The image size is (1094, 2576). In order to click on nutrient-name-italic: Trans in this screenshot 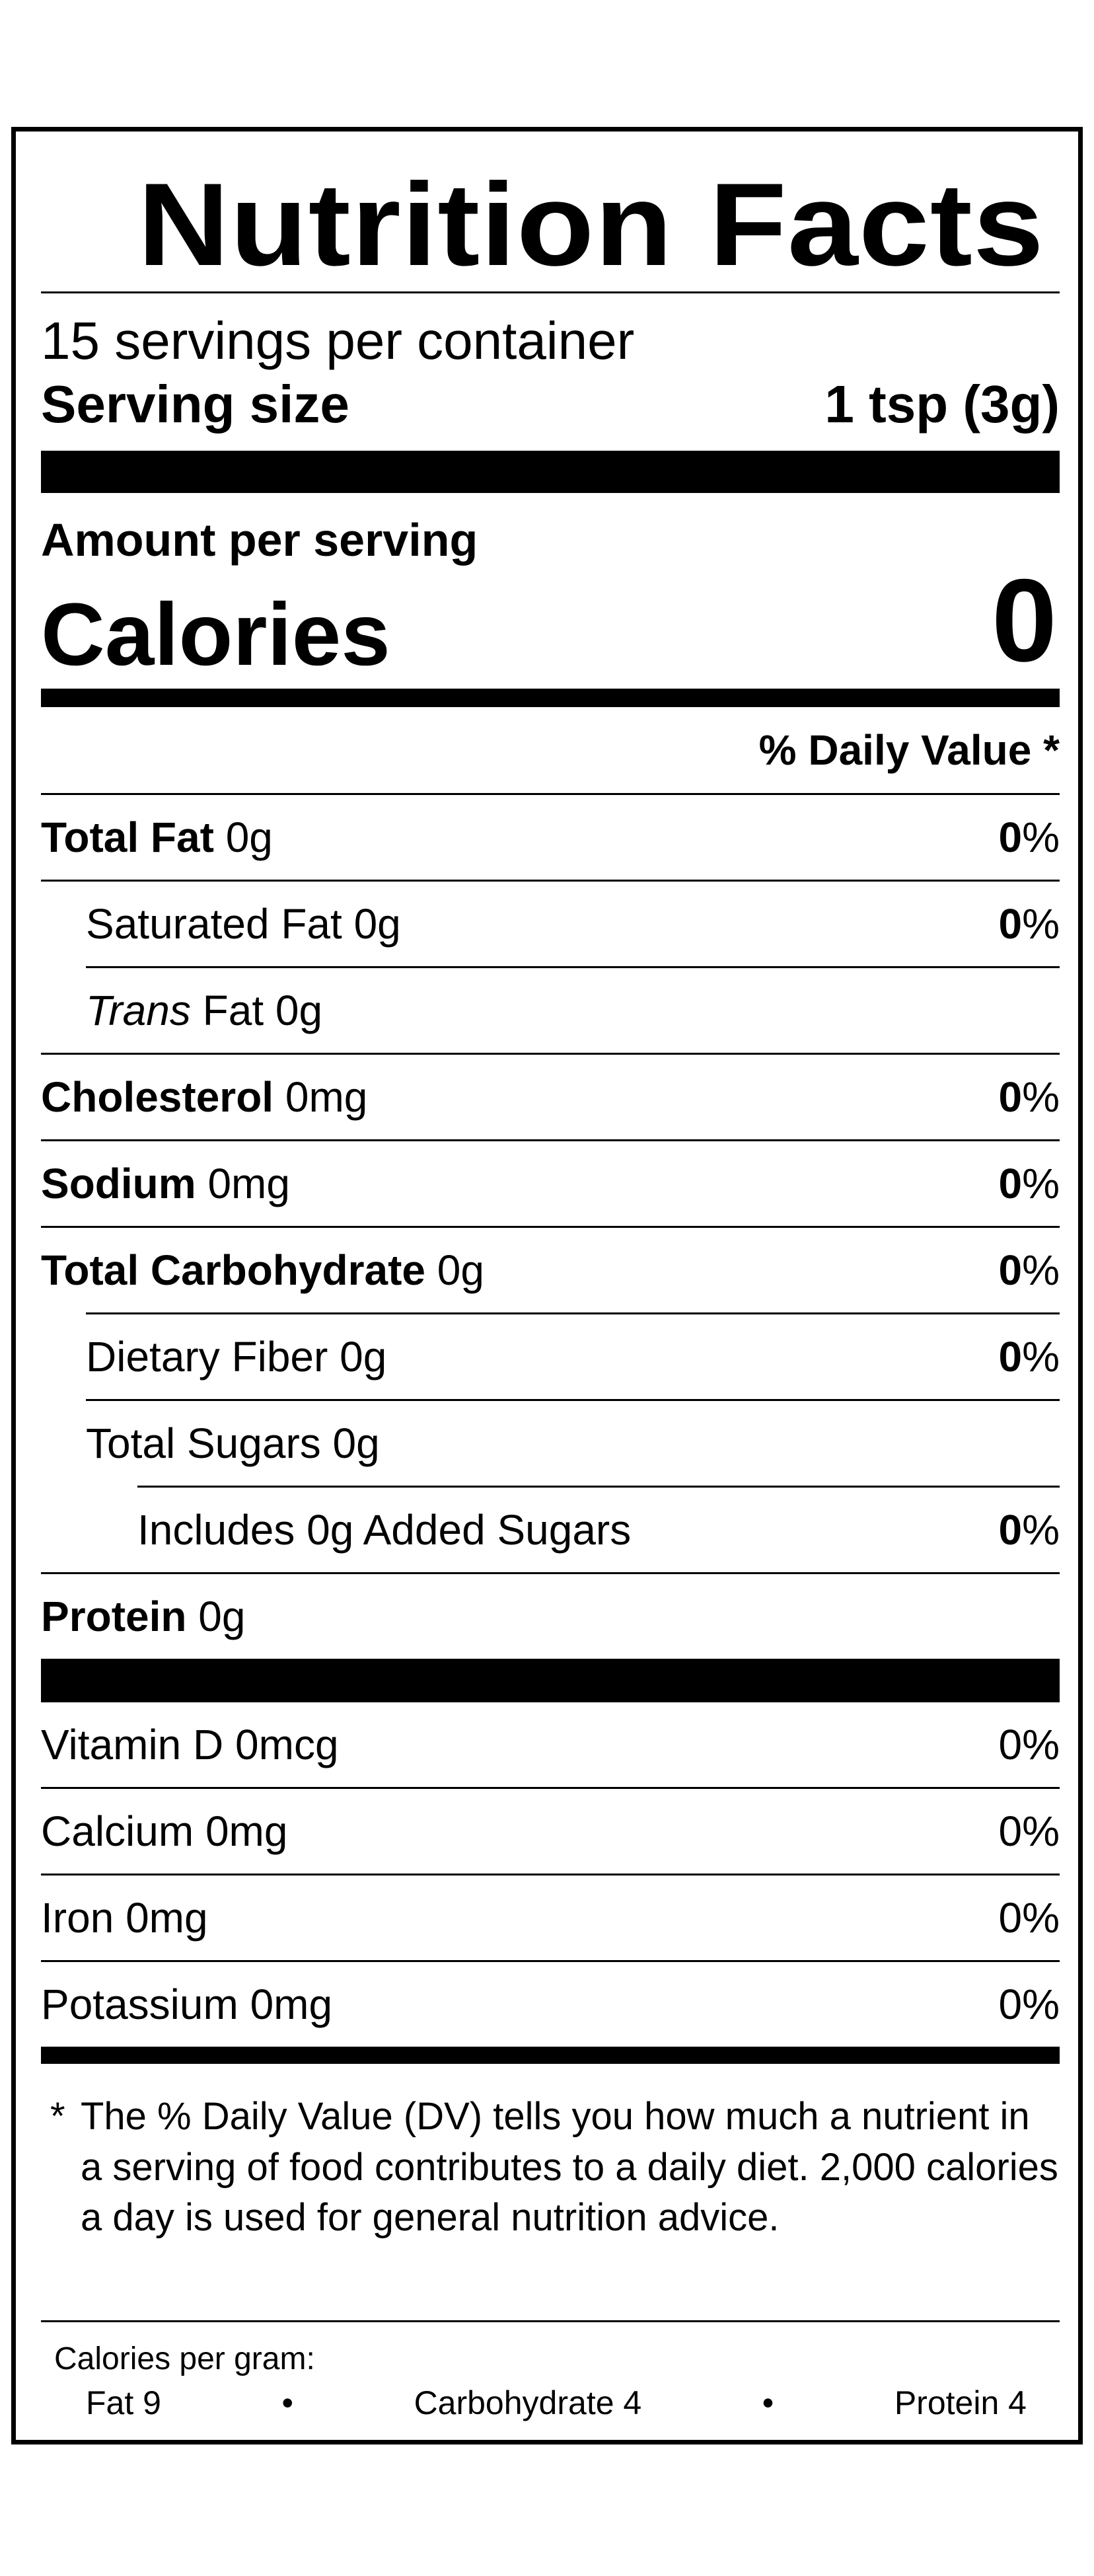, I will do `click(138, 1011)`.